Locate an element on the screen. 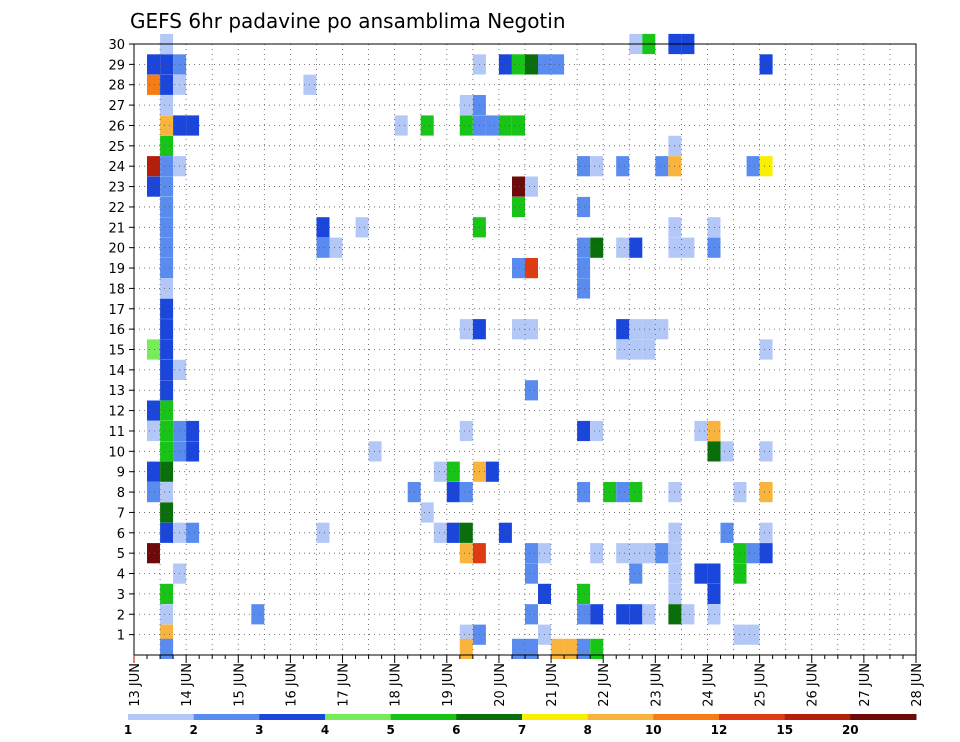 The width and height of the screenshot is (960, 742). x-tick-label: 13 JUN is located at coordinates (135, 685).